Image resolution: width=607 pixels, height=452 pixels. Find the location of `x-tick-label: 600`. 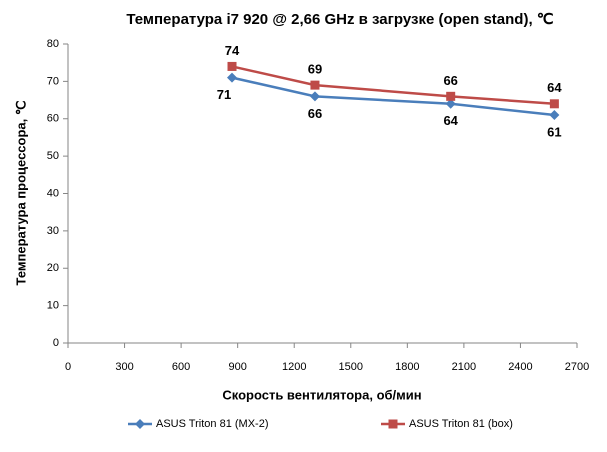

x-tick-label: 600 is located at coordinates (181, 367).